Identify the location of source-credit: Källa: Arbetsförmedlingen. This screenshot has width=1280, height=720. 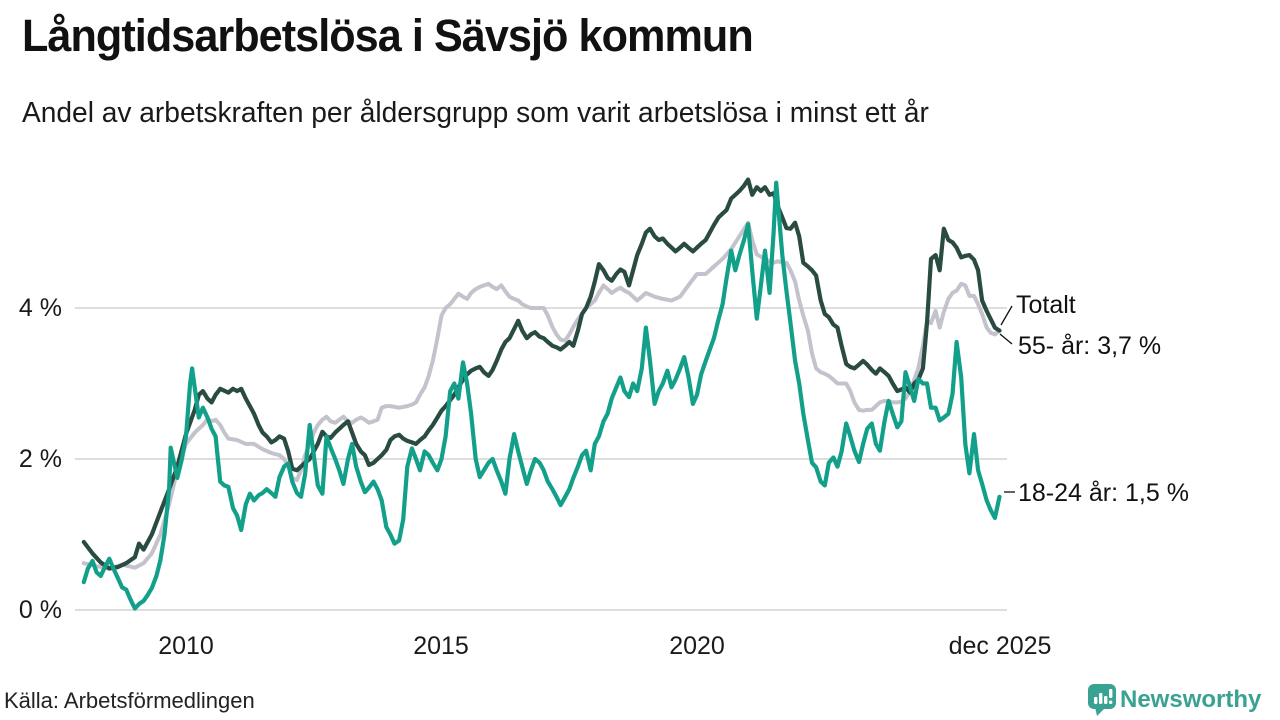
(129, 700).